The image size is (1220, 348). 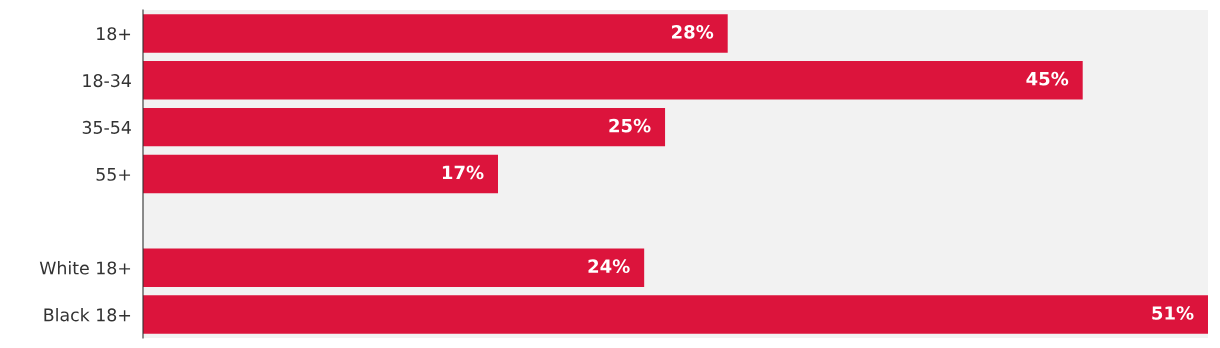 I want to click on data-label: 25%, so click(x=630, y=125).